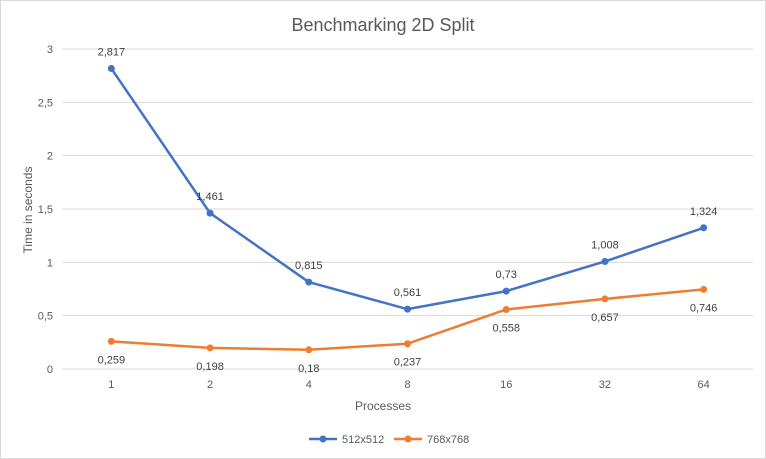  What do you see at coordinates (506, 385) in the screenshot?
I see `x-tick-label: 16` at bounding box center [506, 385].